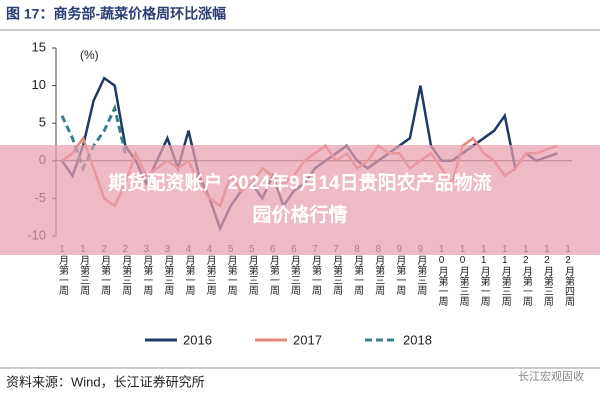  What do you see at coordinates (89, 55) in the screenshot?
I see `y-axis-label: (%)` at bounding box center [89, 55].